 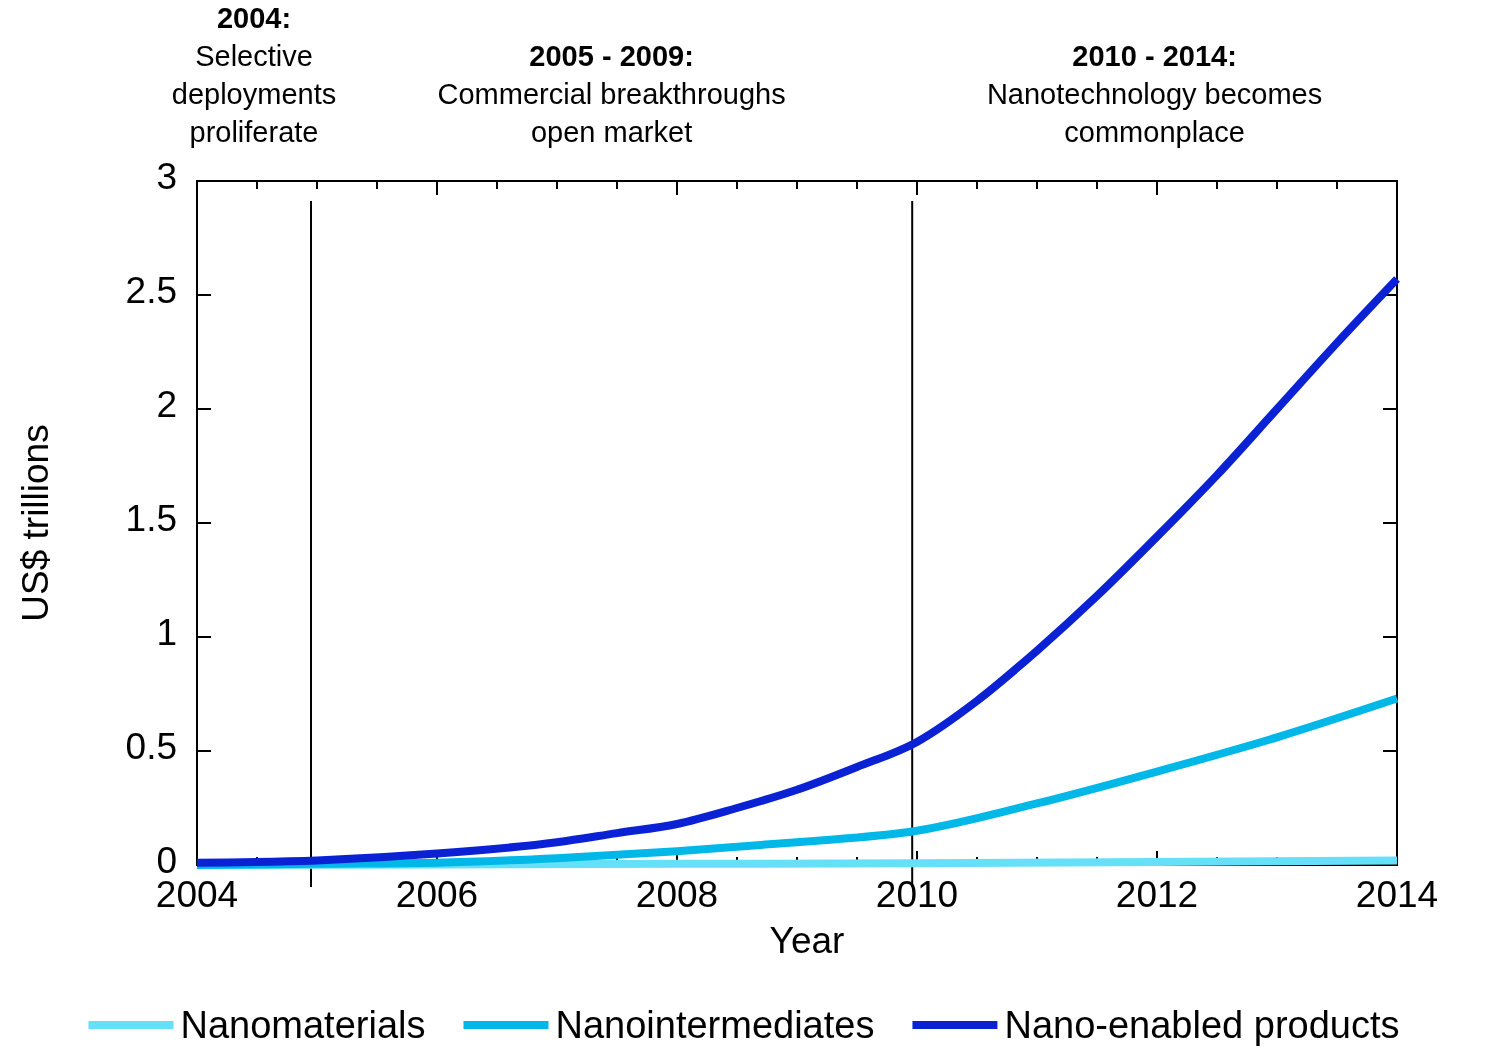 What do you see at coordinates (1154, 94) in the screenshot?
I see `text: 2010 - 2014: Nanotechnology becomes commonplace` at bounding box center [1154, 94].